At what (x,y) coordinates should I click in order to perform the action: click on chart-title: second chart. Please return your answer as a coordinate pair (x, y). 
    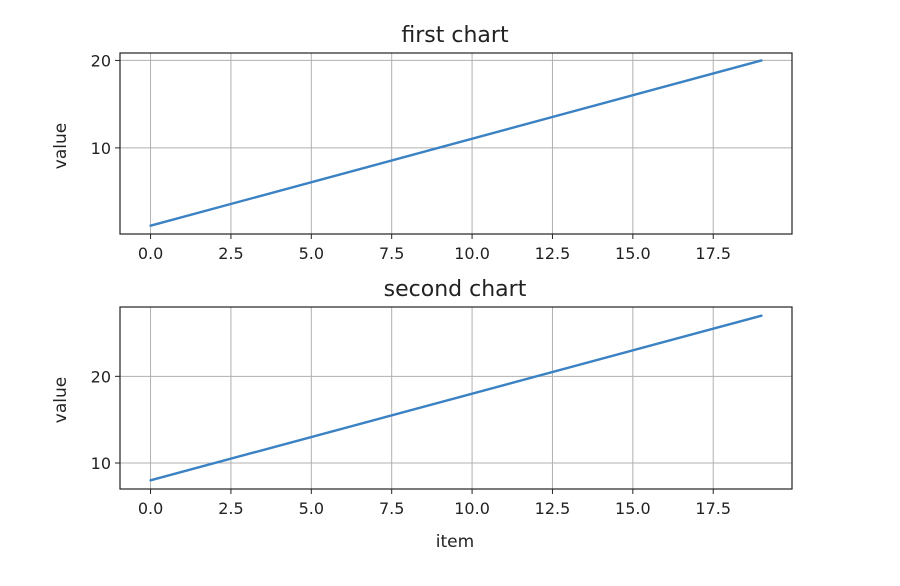
    Looking at the image, I should click on (455, 289).